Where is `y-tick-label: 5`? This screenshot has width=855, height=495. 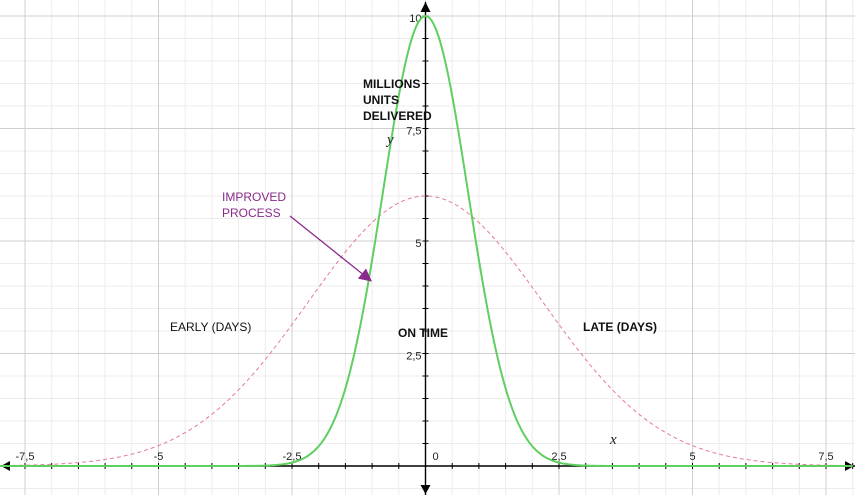
y-tick-label: 5 is located at coordinates (418, 244).